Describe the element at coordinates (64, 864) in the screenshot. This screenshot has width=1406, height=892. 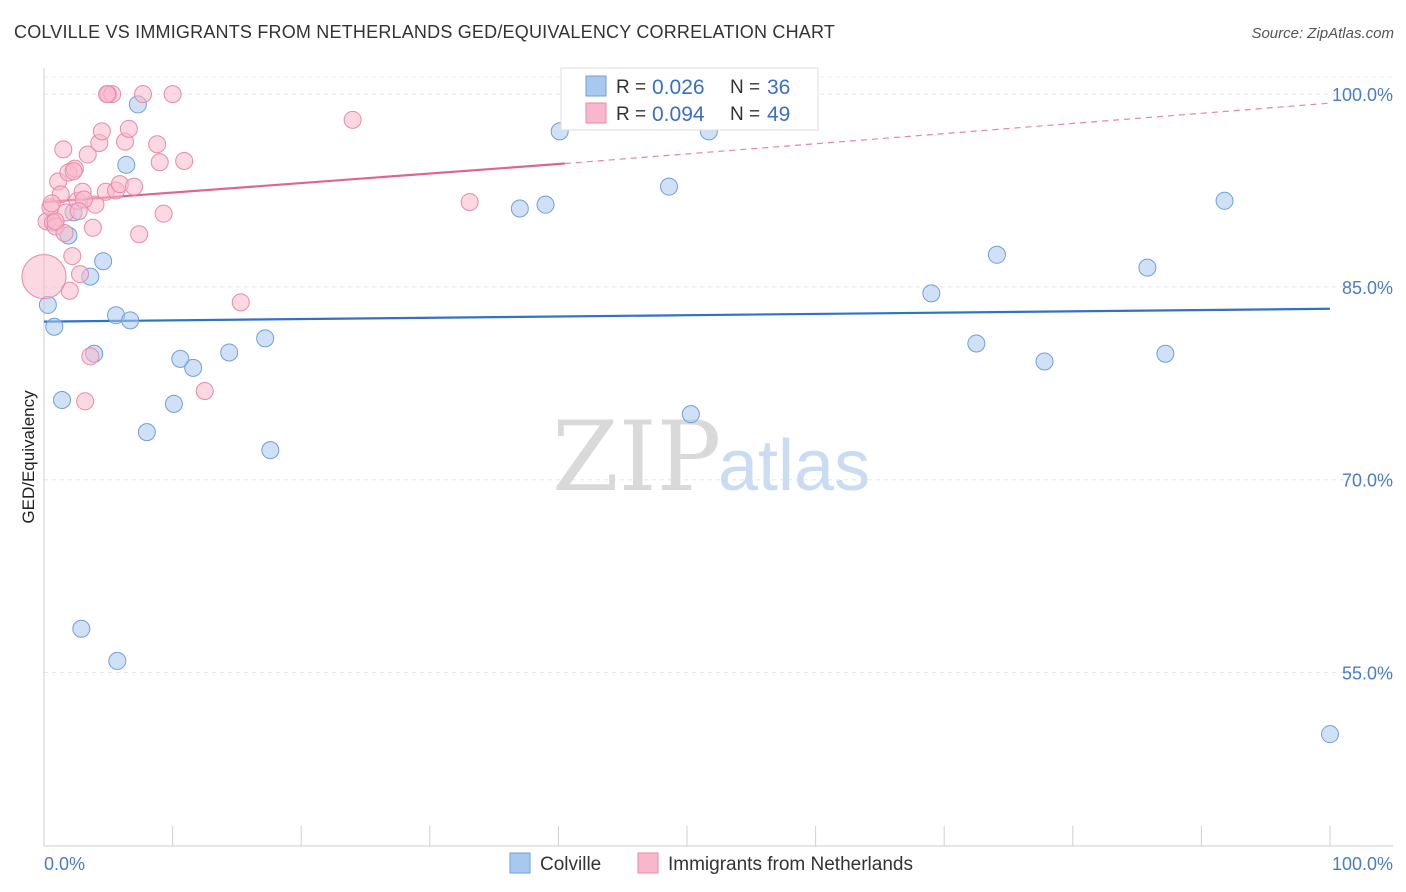
I see `x-tick-label-min: 0.0%` at that location.